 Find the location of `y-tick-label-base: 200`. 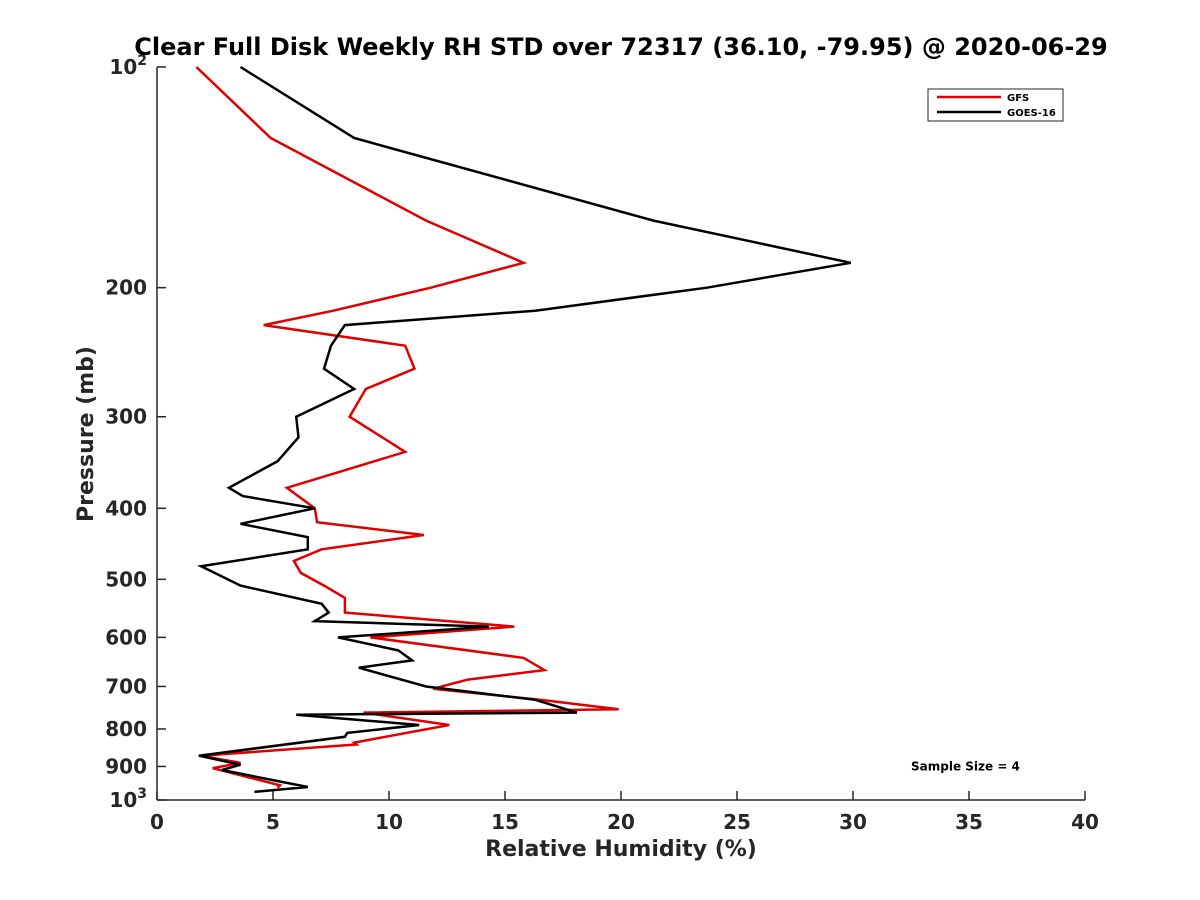

y-tick-label-base: 200 is located at coordinates (126, 288).